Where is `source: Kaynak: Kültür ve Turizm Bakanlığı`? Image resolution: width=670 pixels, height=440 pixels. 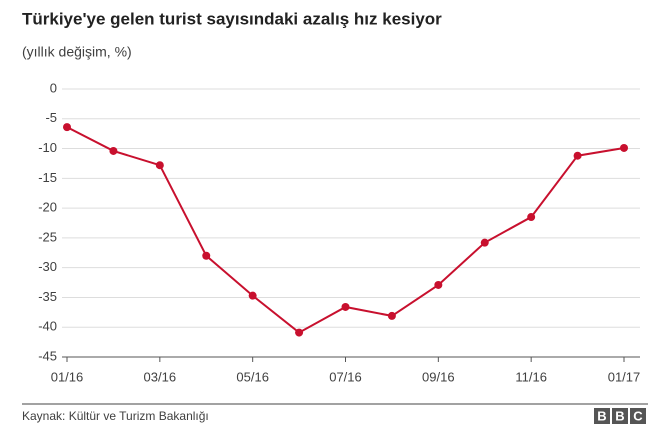 source: Kaynak: Kültür ve Turizm Bakanlığı is located at coordinates (115, 416).